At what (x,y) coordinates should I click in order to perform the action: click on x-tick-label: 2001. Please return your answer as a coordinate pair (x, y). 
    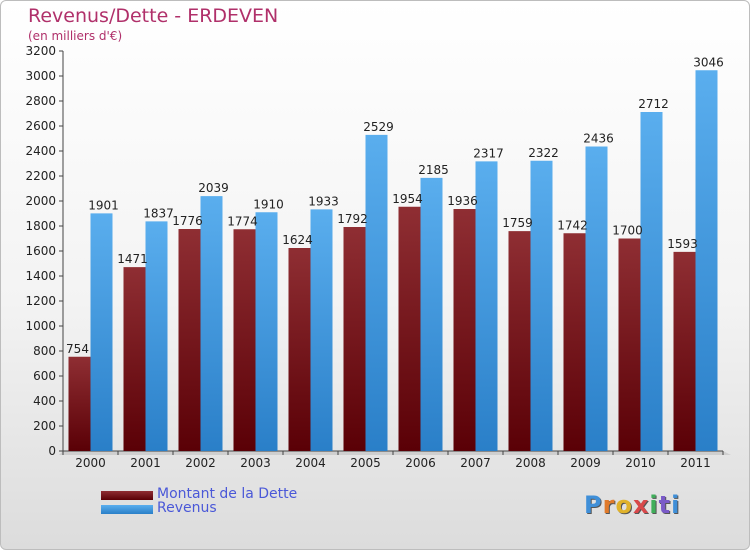
    Looking at the image, I should click on (145, 463).